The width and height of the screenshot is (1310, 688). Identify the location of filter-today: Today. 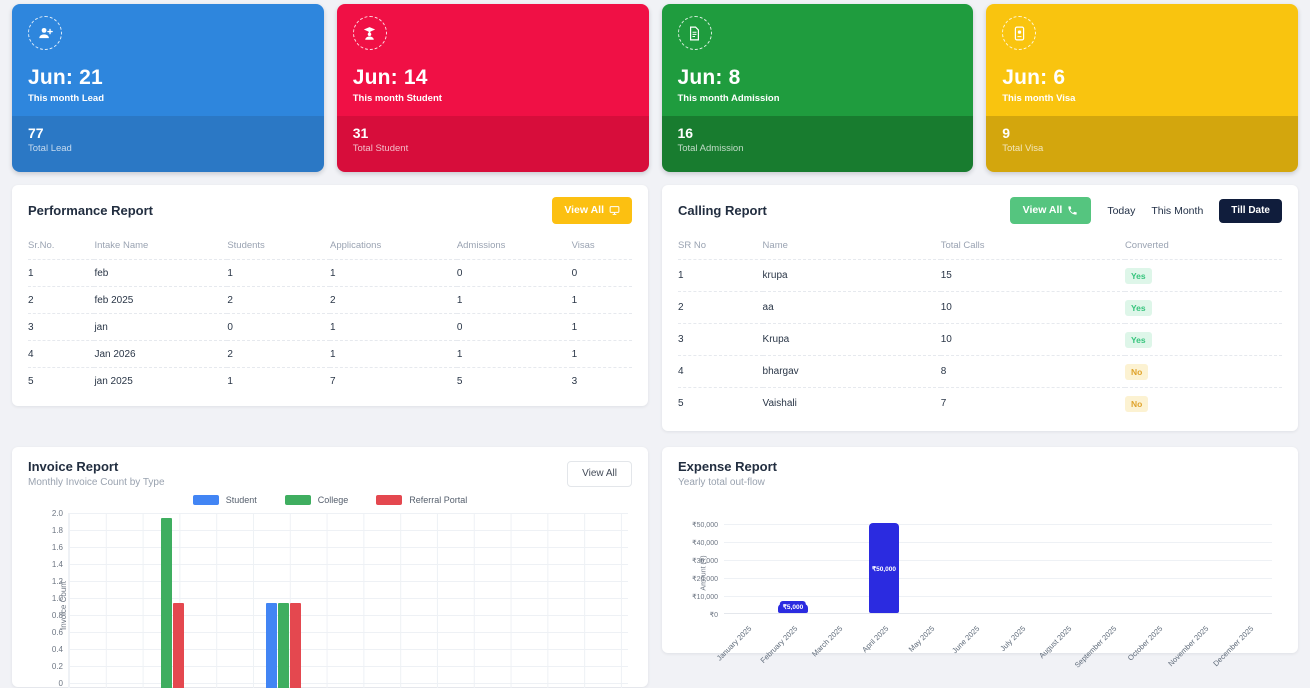
(1121, 210).